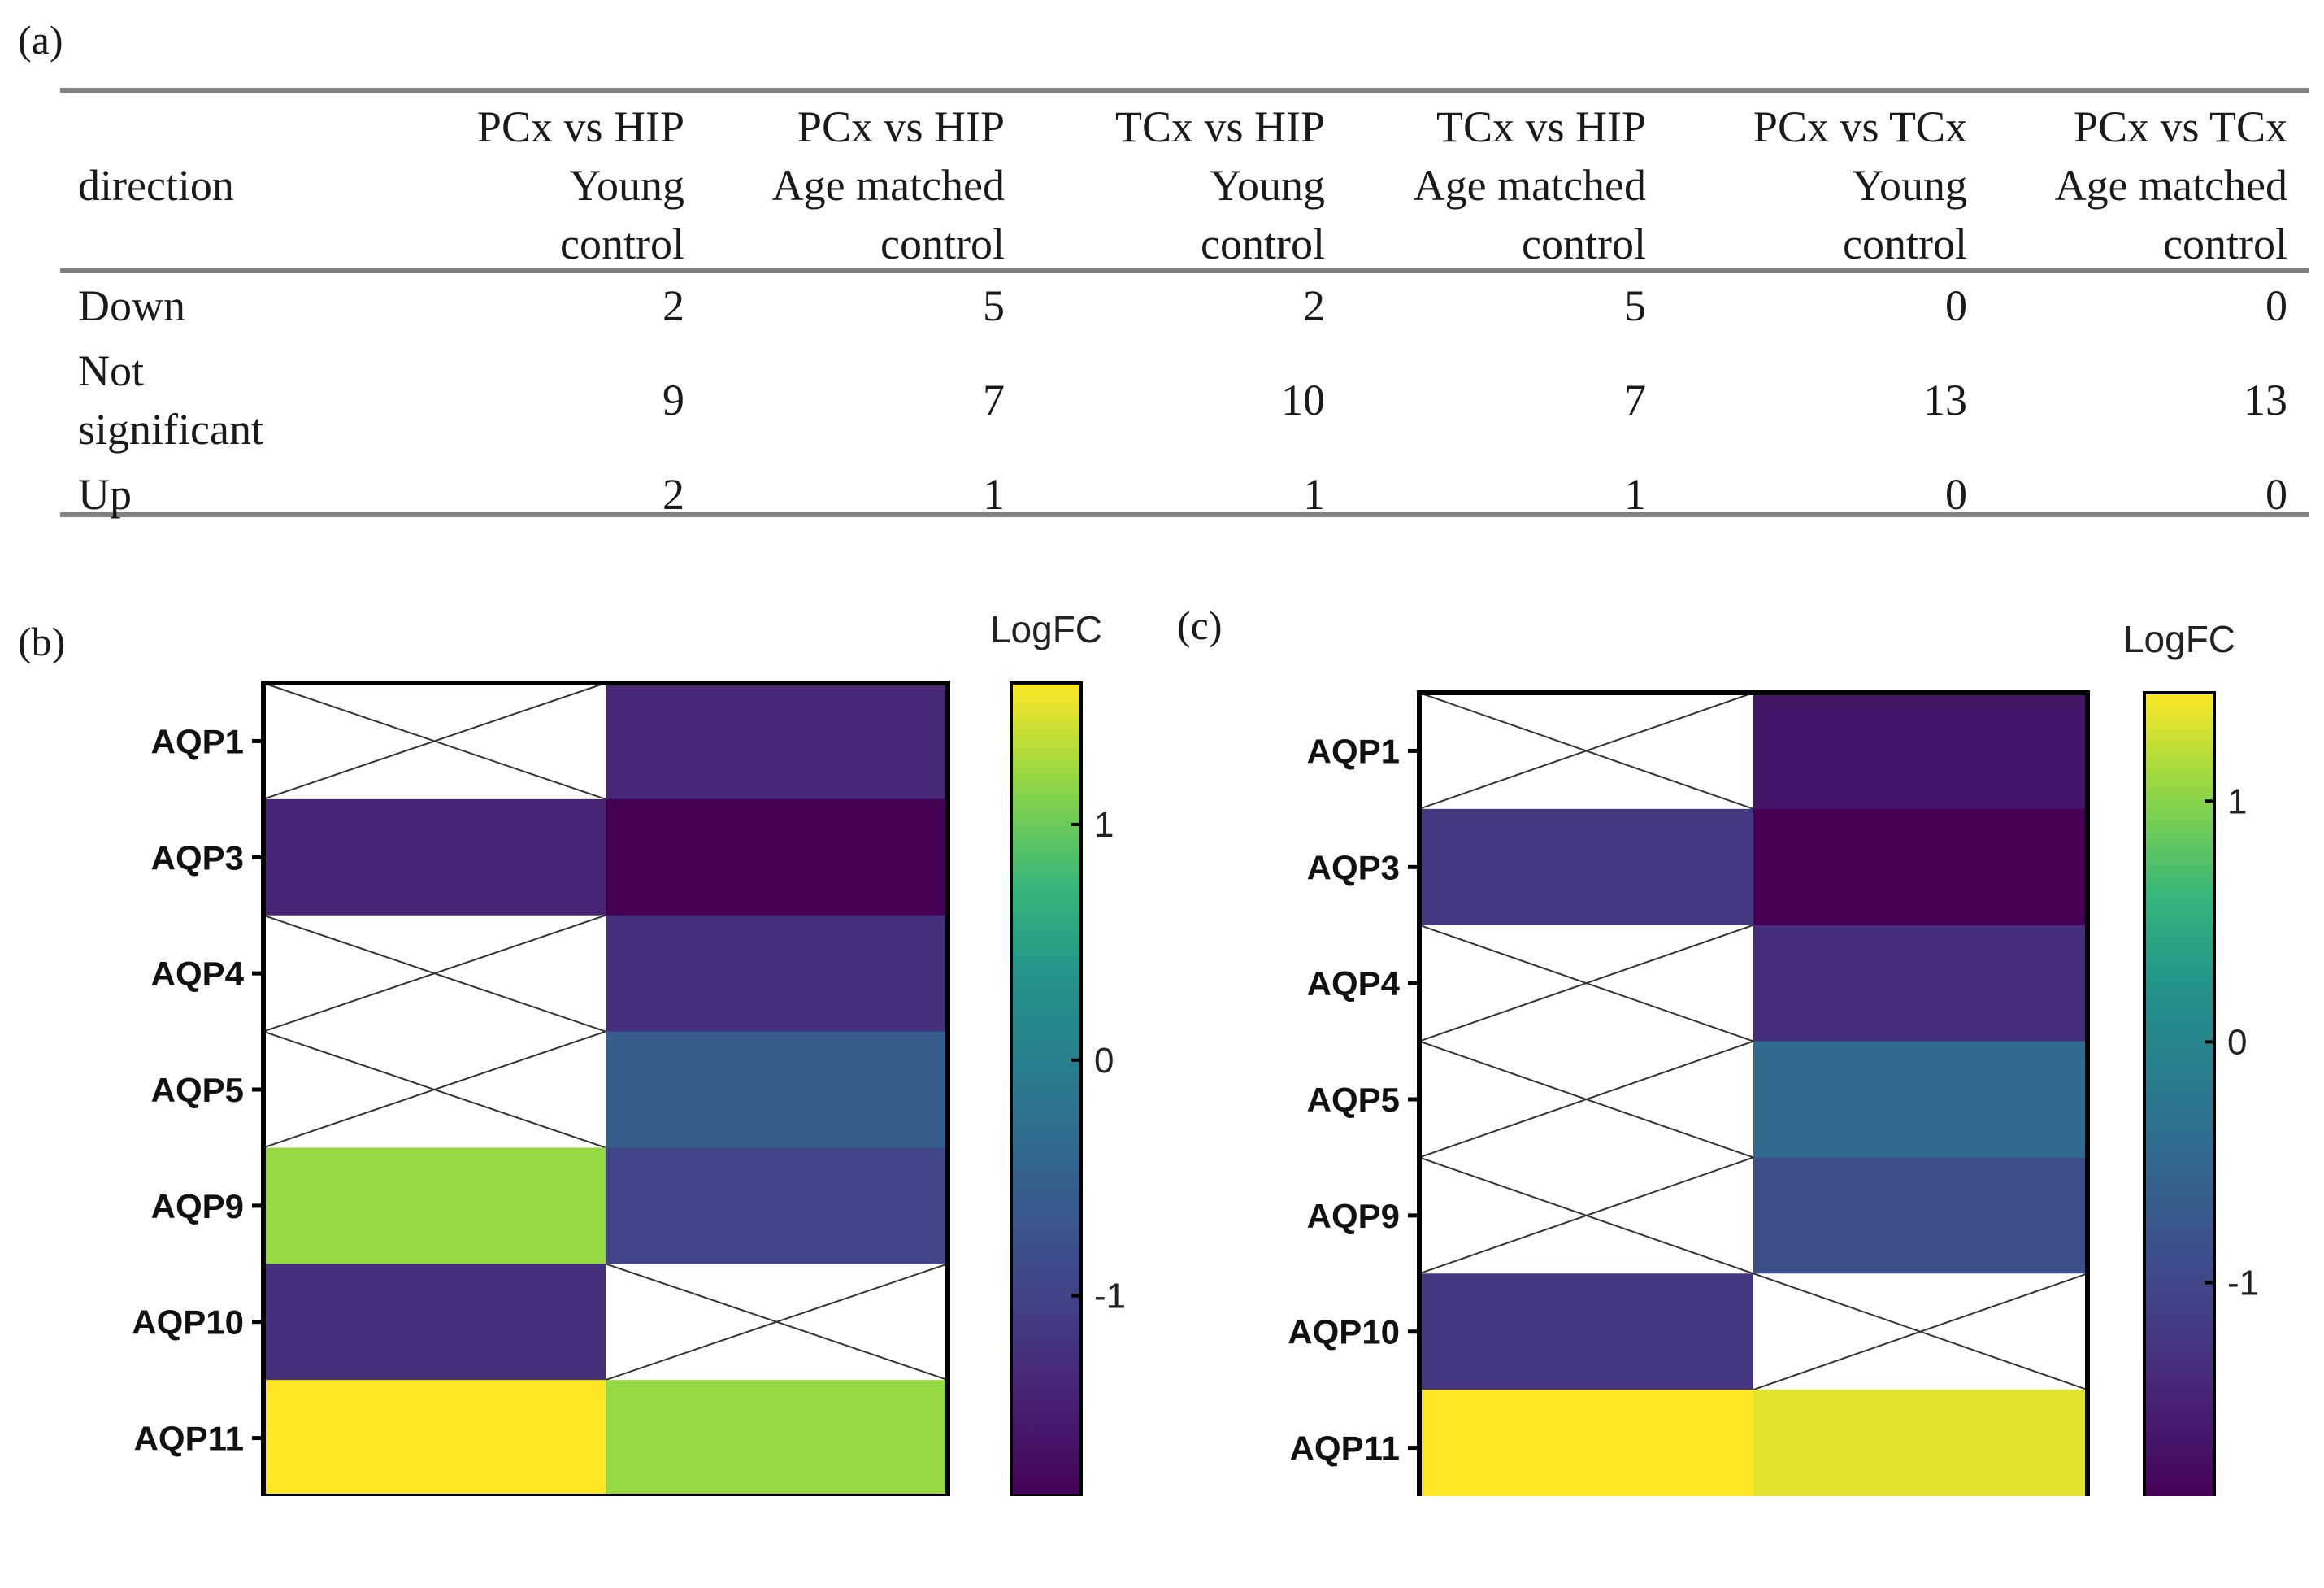 This screenshot has height=1588, width=2324. Describe the element at coordinates (131, 305) in the screenshot. I see `table-row-label: Down` at that location.